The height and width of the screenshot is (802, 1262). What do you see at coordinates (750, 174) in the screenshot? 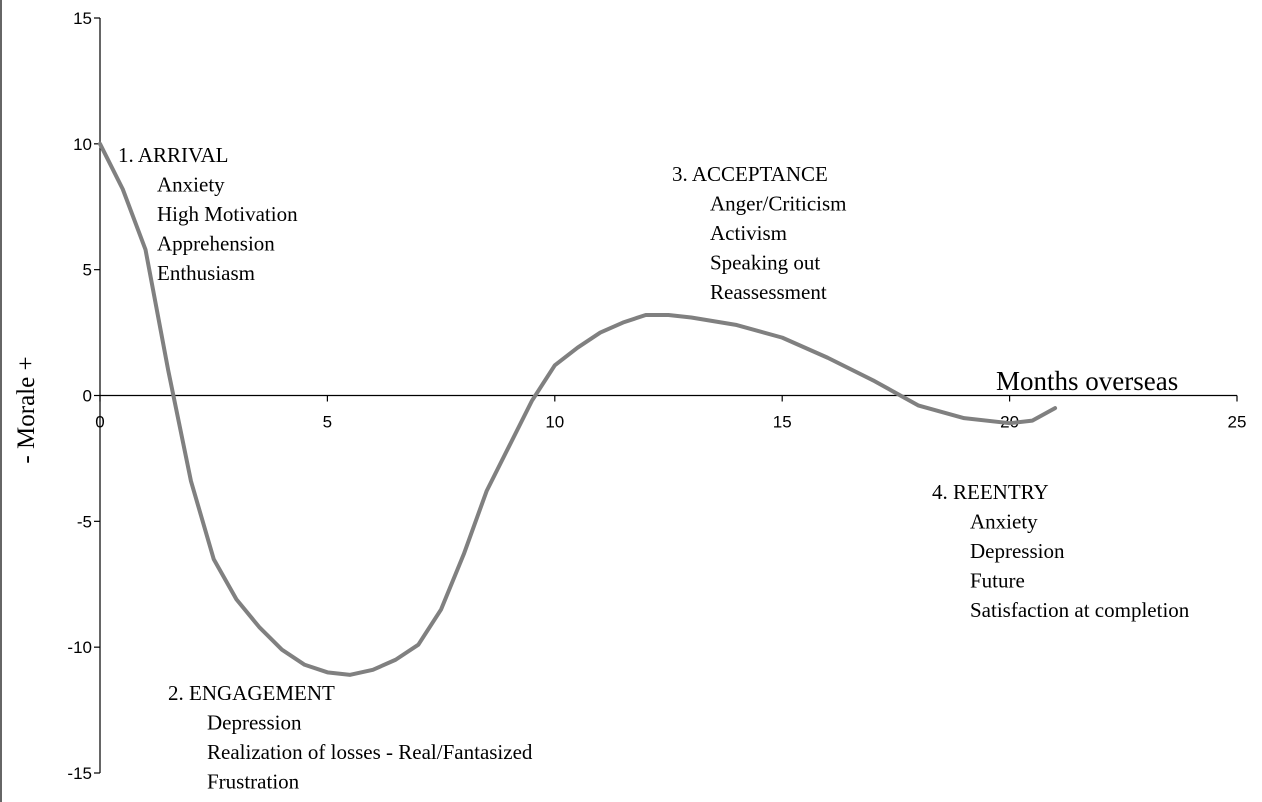
I see `annotation-title: 3. ACCEPTANCE` at bounding box center [750, 174].